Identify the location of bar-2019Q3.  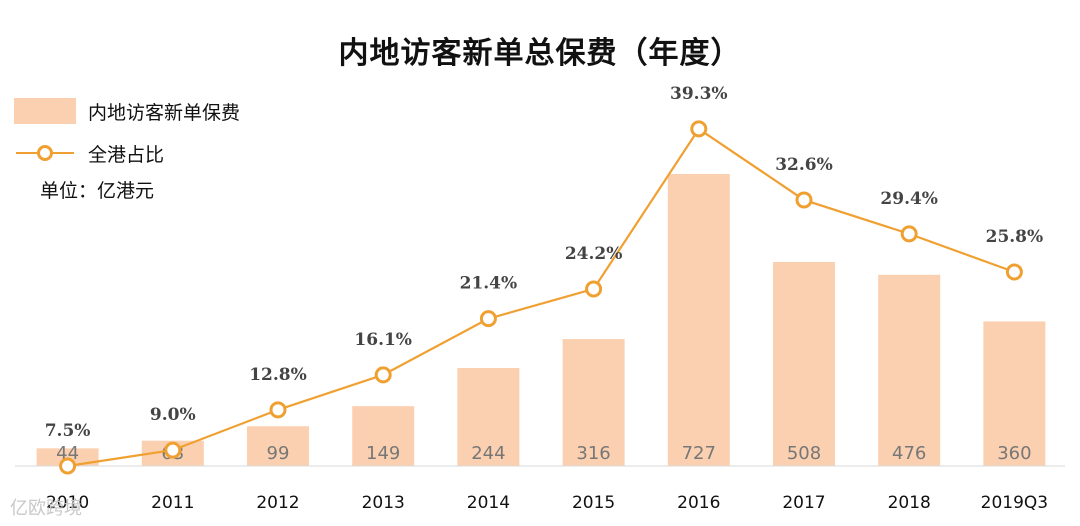
(1014, 393).